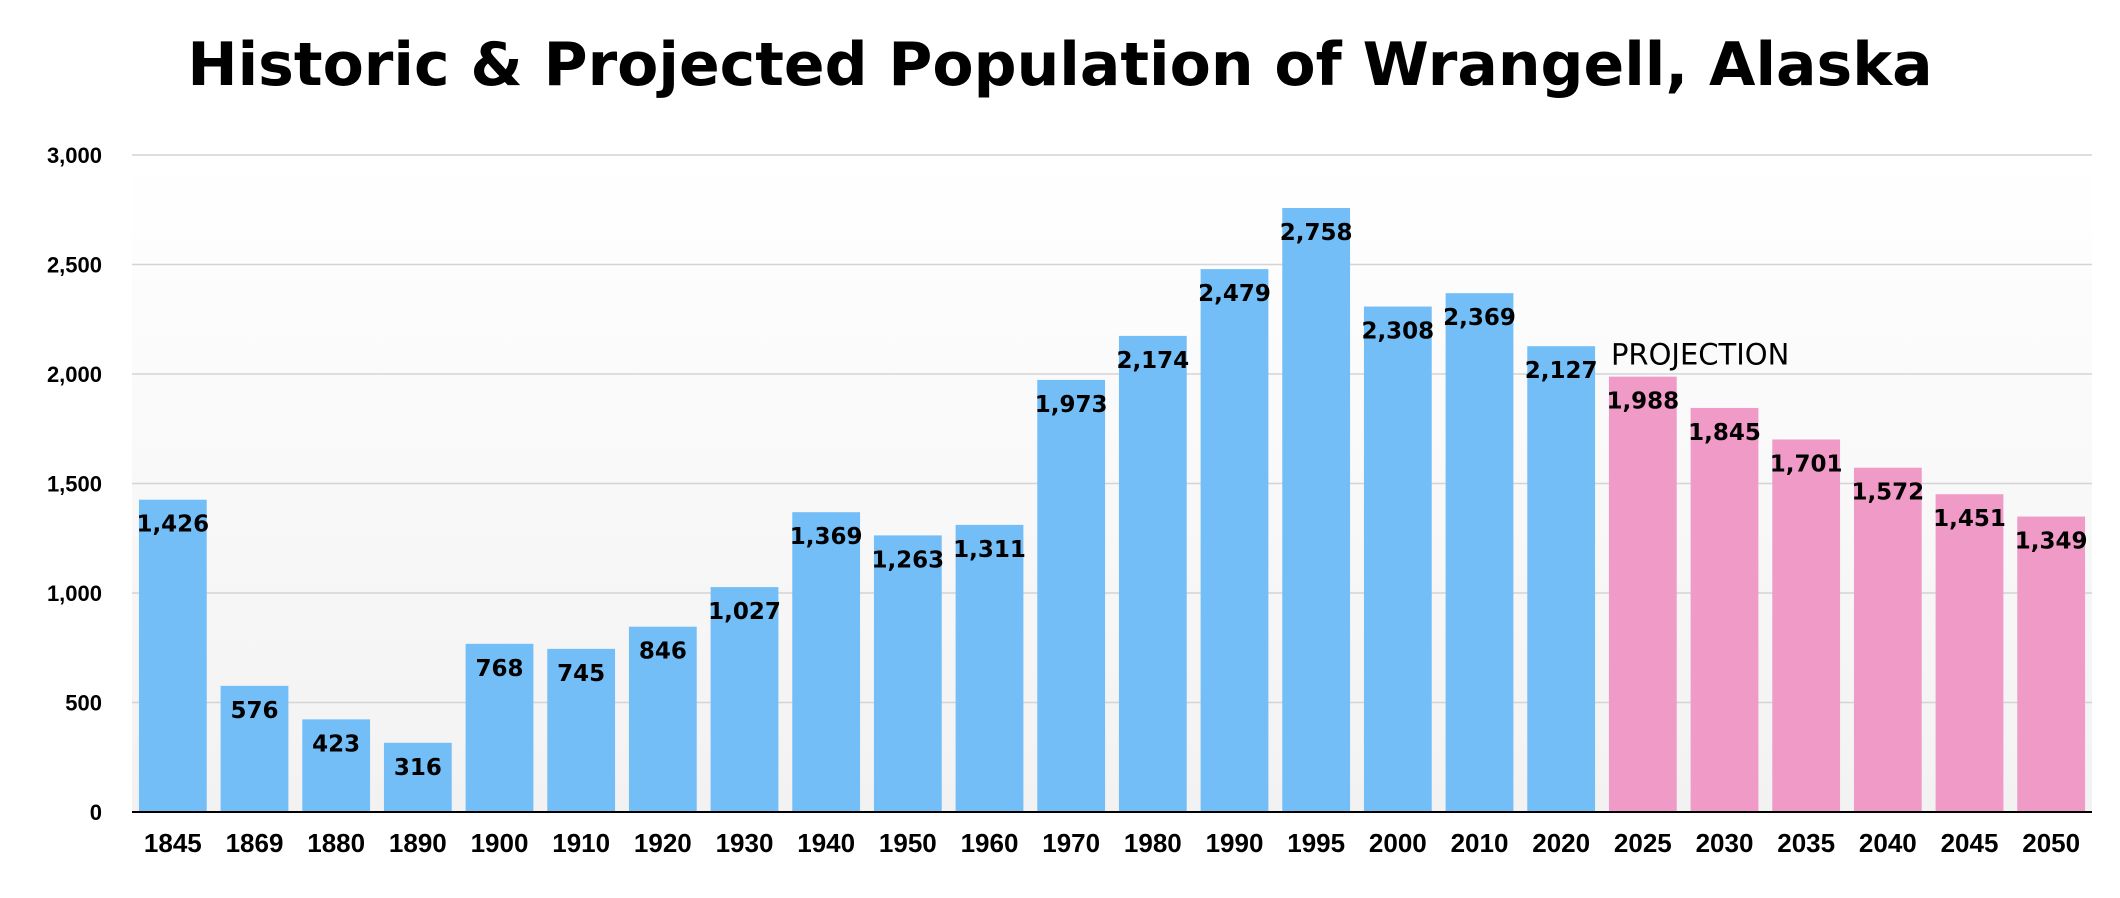 This screenshot has height=898, width=2120. Describe the element at coordinates (1561, 371) in the screenshot. I see `bar-value-label: 2,127` at that location.